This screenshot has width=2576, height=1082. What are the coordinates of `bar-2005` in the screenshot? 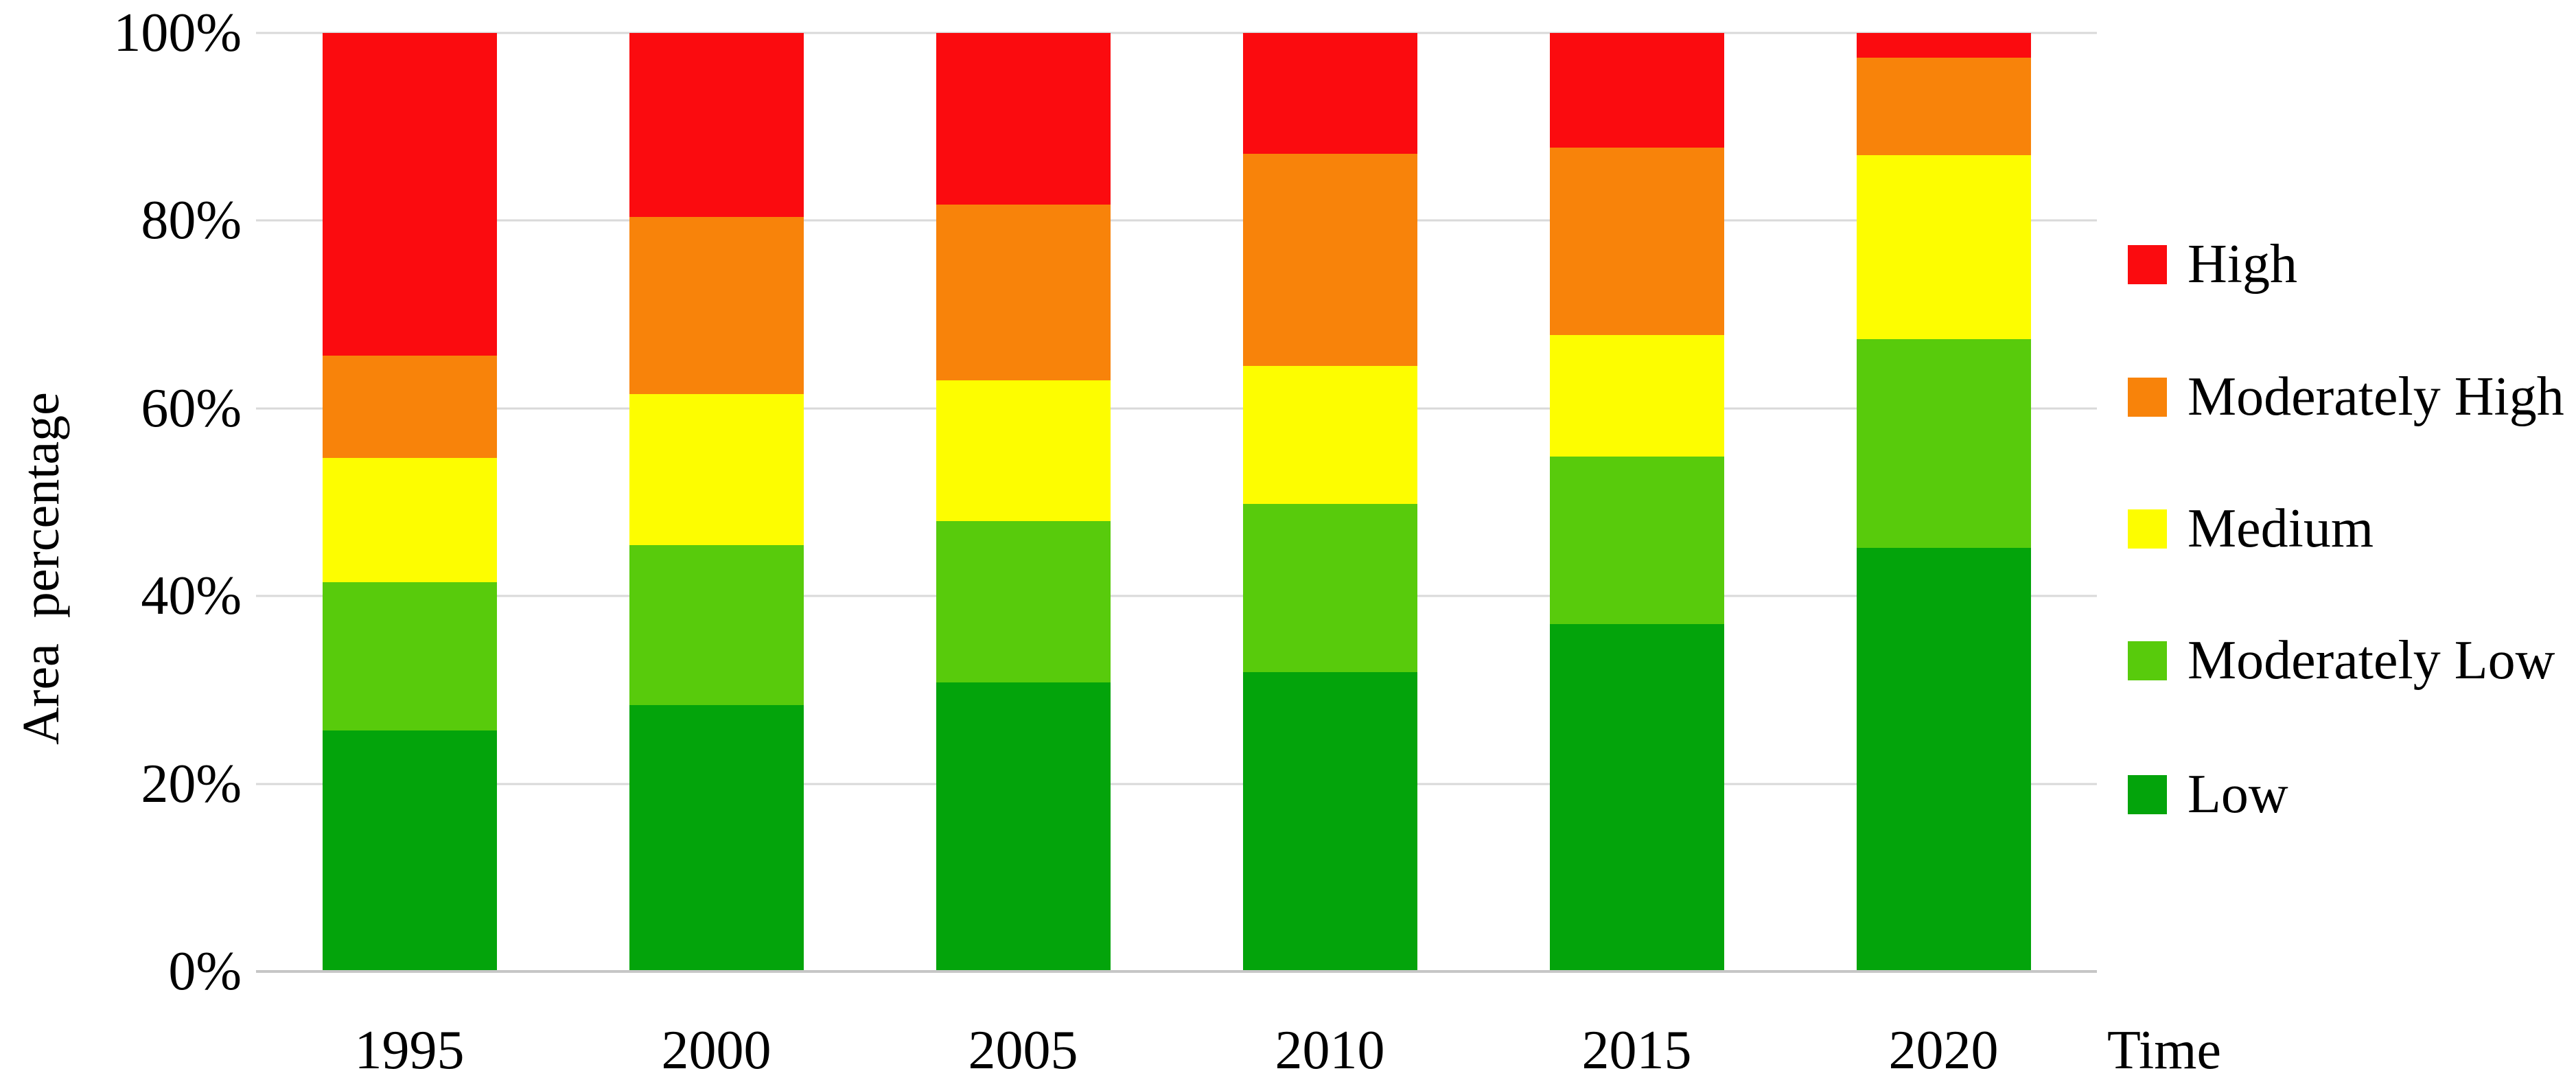 It's located at (1023, 502).